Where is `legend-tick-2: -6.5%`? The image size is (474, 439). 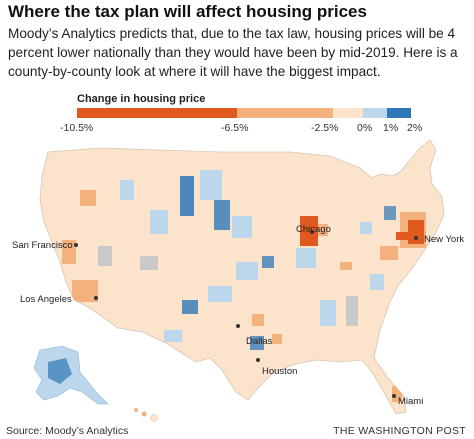
legend-tick-2: -6.5% is located at coordinates (235, 128).